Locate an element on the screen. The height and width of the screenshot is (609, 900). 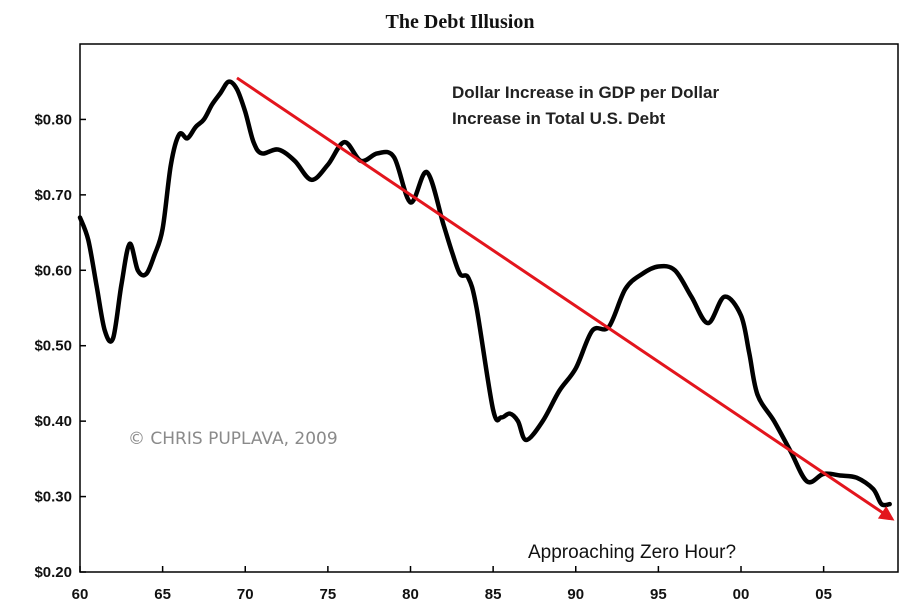
chart-title: The Debt Illusion is located at coordinates (460, 22).